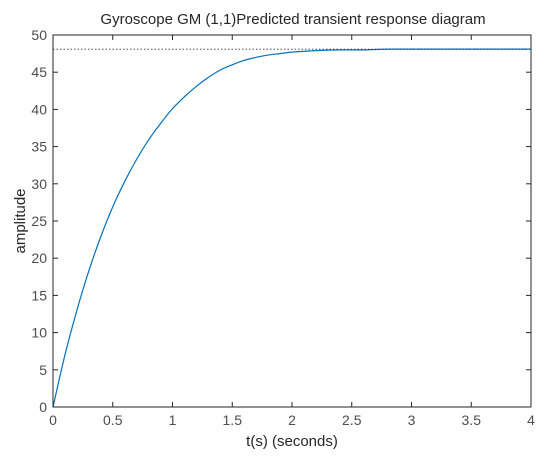 This screenshot has height=460, width=550. I want to click on y-tick-label-6: 30, so click(39, 184).